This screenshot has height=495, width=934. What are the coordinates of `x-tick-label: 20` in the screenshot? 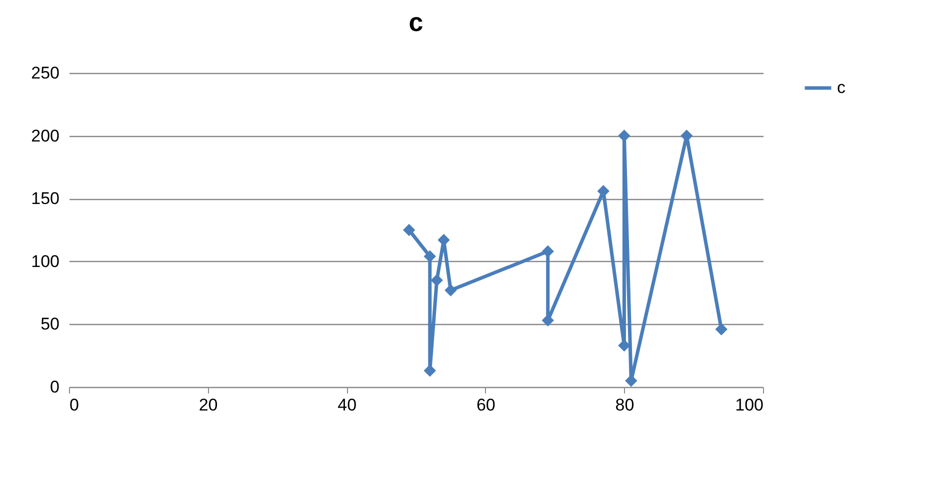 It's located at (208, 405).